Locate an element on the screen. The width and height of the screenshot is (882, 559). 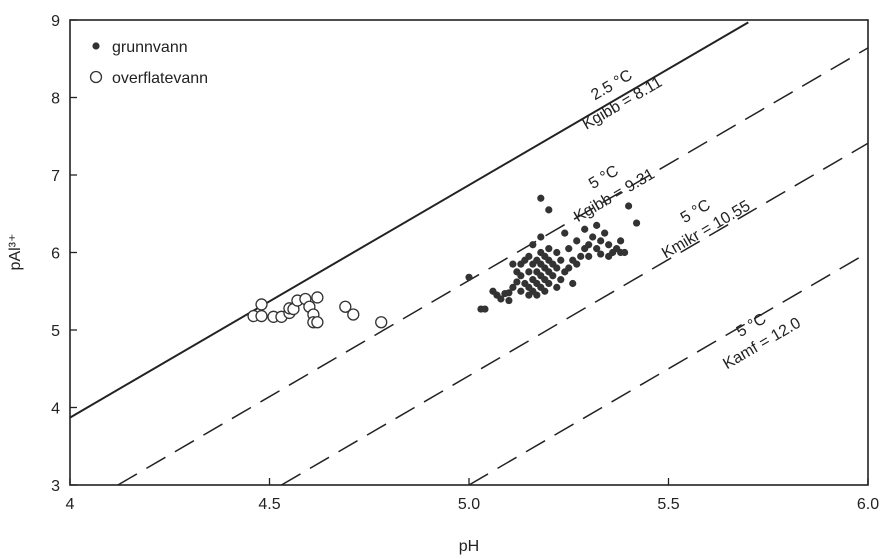
y-tick-label: 4 is located at coordinates (55, 409).